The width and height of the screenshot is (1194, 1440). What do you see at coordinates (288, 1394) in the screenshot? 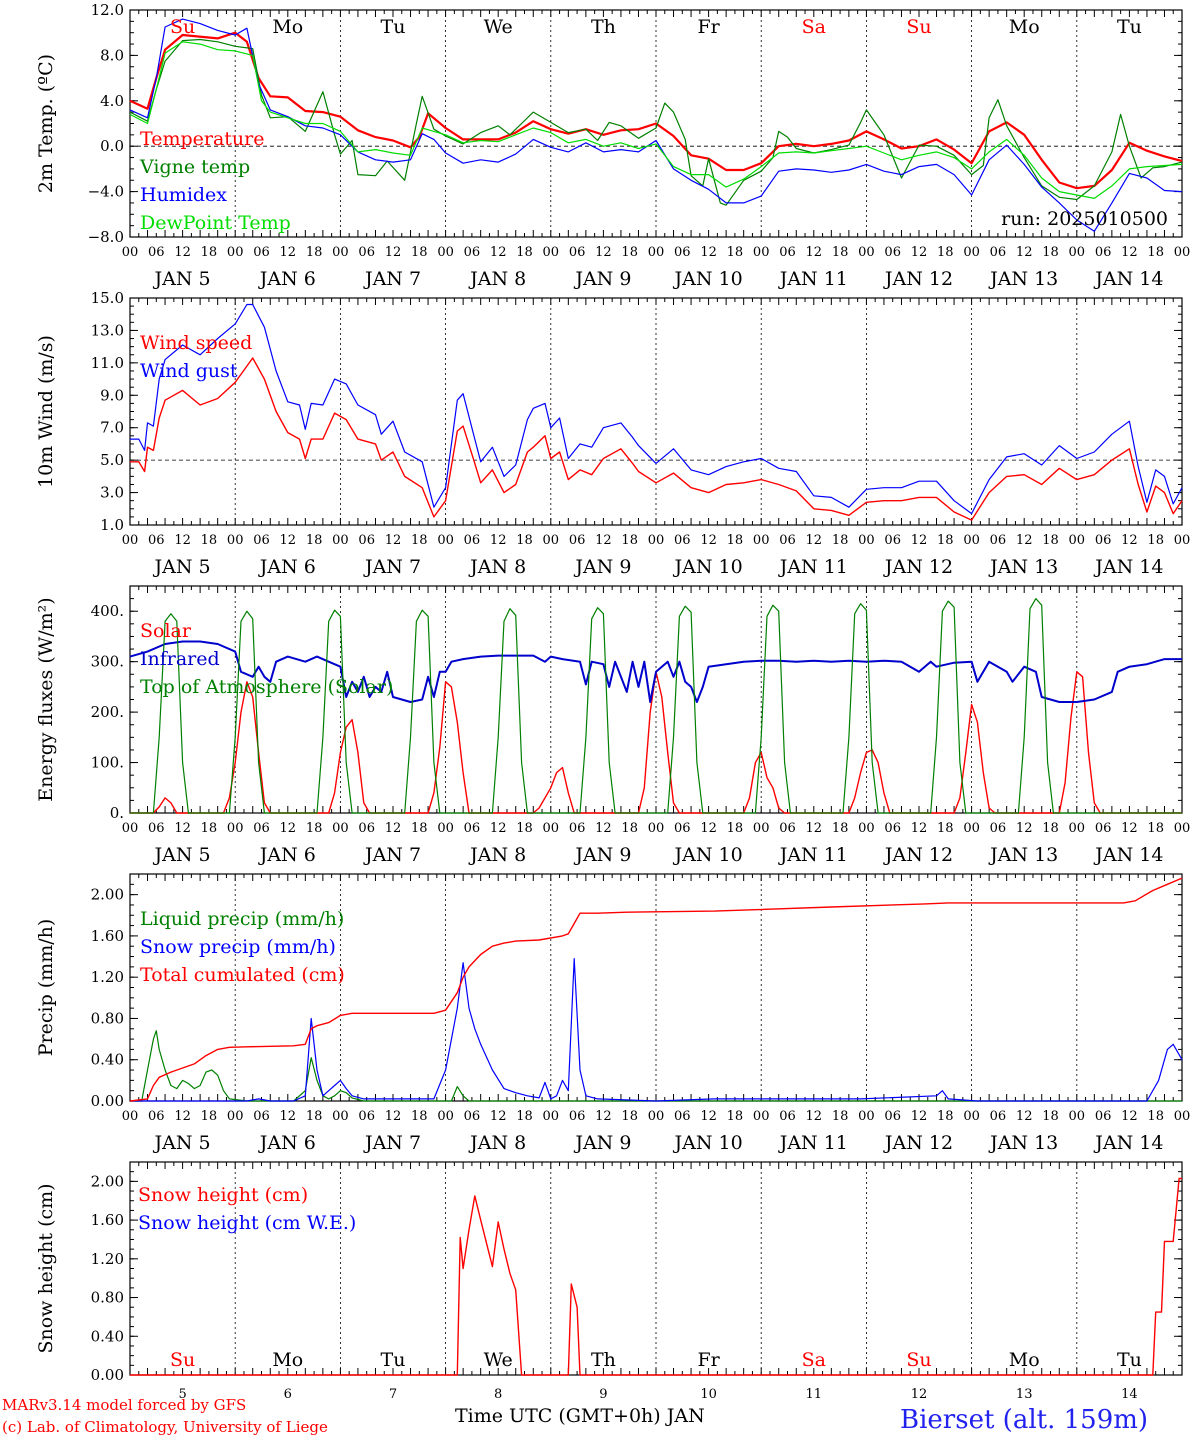
I see `day-number-label: 6` at bounding box center [288, 1394].